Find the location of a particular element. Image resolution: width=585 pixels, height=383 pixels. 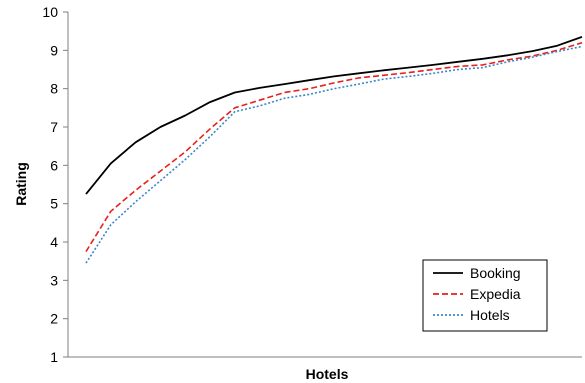

y-tick-label: 1 is located at coordinates (54, 357).